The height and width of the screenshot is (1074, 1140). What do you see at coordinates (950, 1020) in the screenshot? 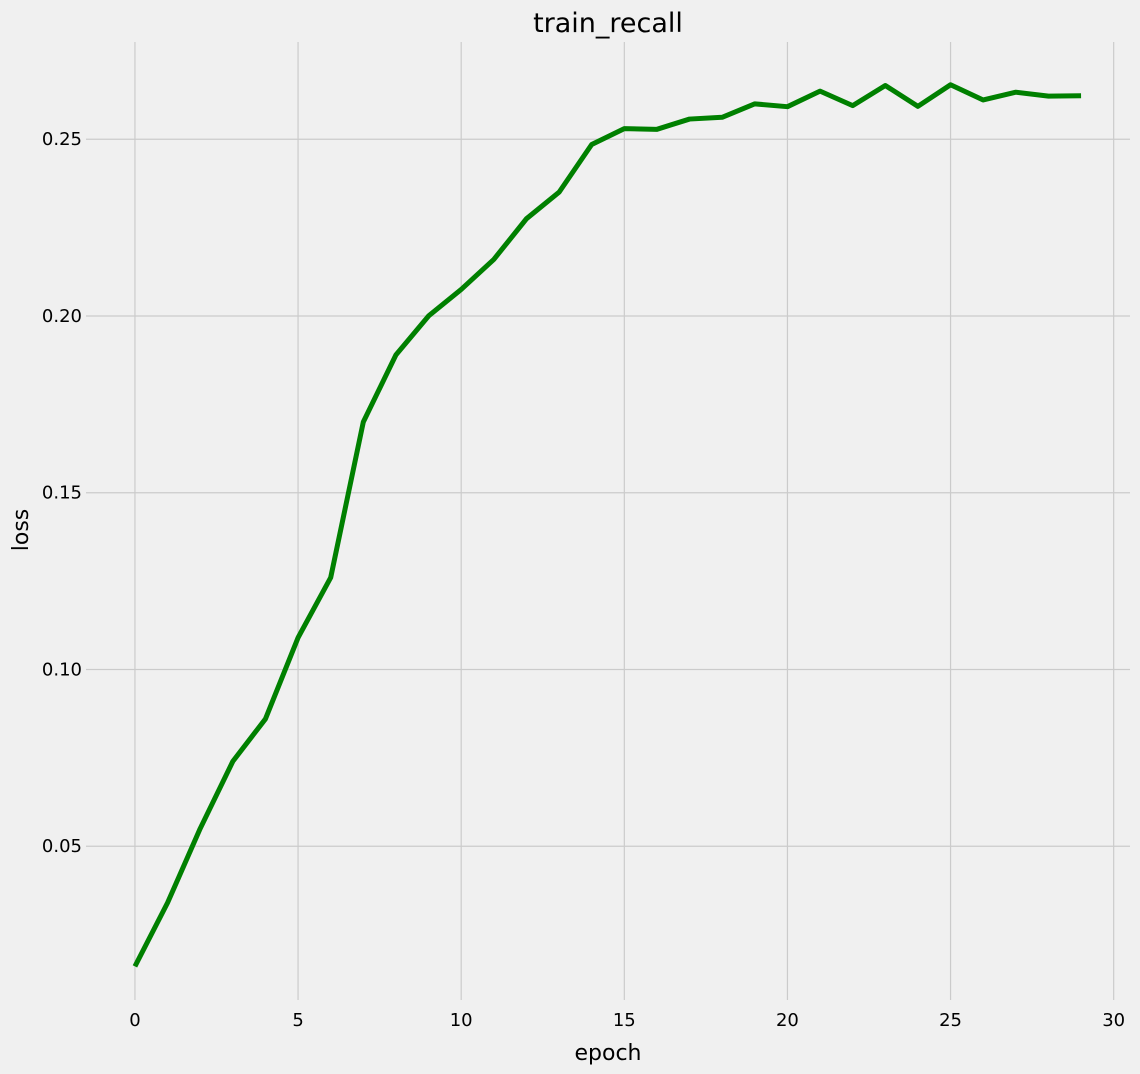
I see `x-tick-label: 25` at bounding box center [950, 1020].